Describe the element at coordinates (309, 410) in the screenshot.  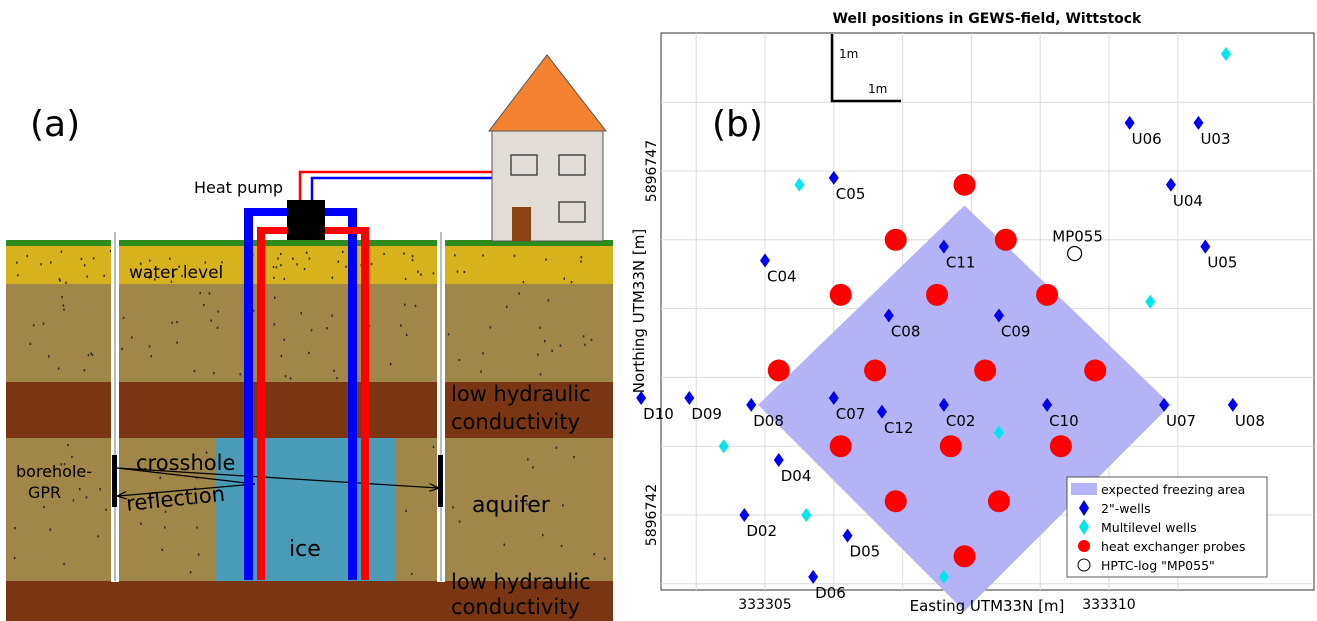
I see `clay-layer-upper` at that location.